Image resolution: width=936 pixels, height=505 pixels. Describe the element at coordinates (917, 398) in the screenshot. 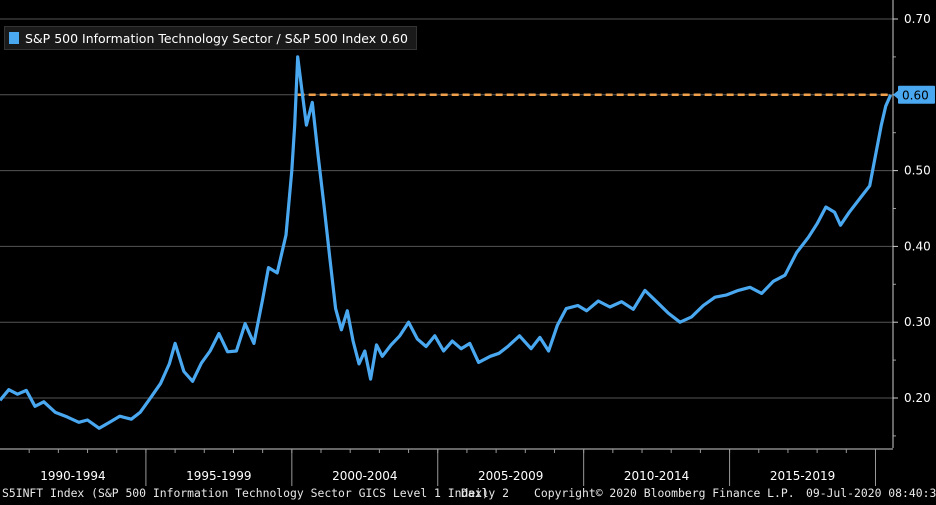

I see `y-tick-label: 0.20` at that location.